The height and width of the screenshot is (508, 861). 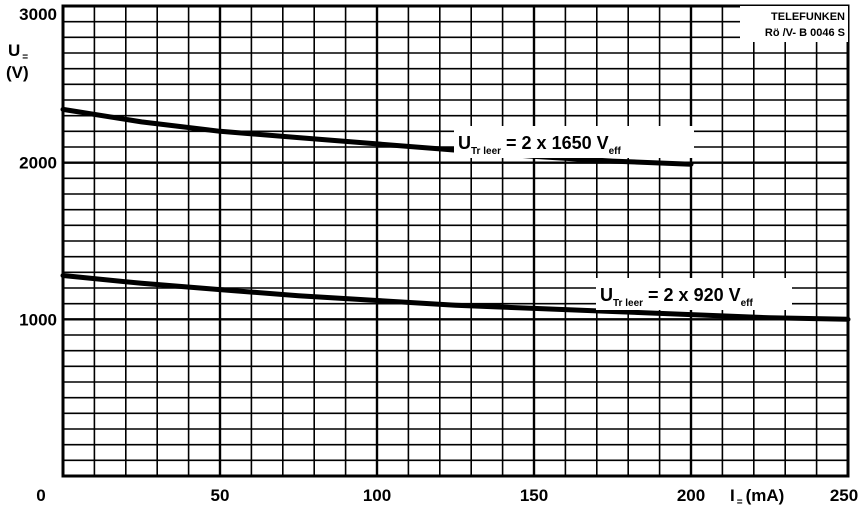 What do you see at coordinates (534, 495) in the screenshot?
I see `x-tick-label: 150` at bounding box center [534, 495].